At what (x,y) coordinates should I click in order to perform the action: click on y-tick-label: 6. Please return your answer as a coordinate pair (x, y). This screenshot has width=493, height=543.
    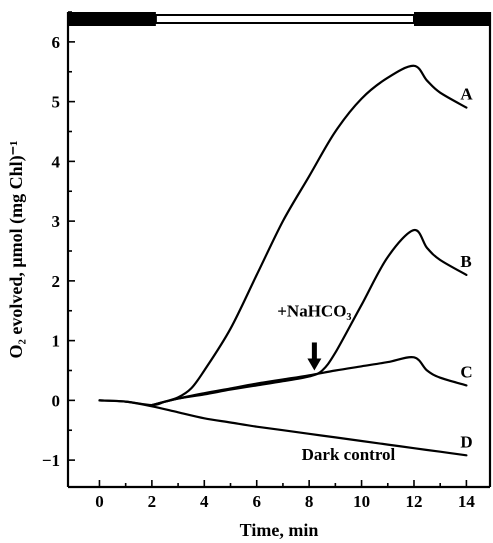
    Looking at the image, I should click on (56, 42).